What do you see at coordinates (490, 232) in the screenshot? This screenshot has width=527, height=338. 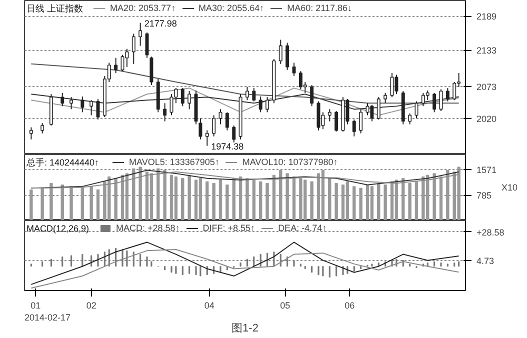 I see `y-tick-label: +28.58` at bounding box center [490, 232].